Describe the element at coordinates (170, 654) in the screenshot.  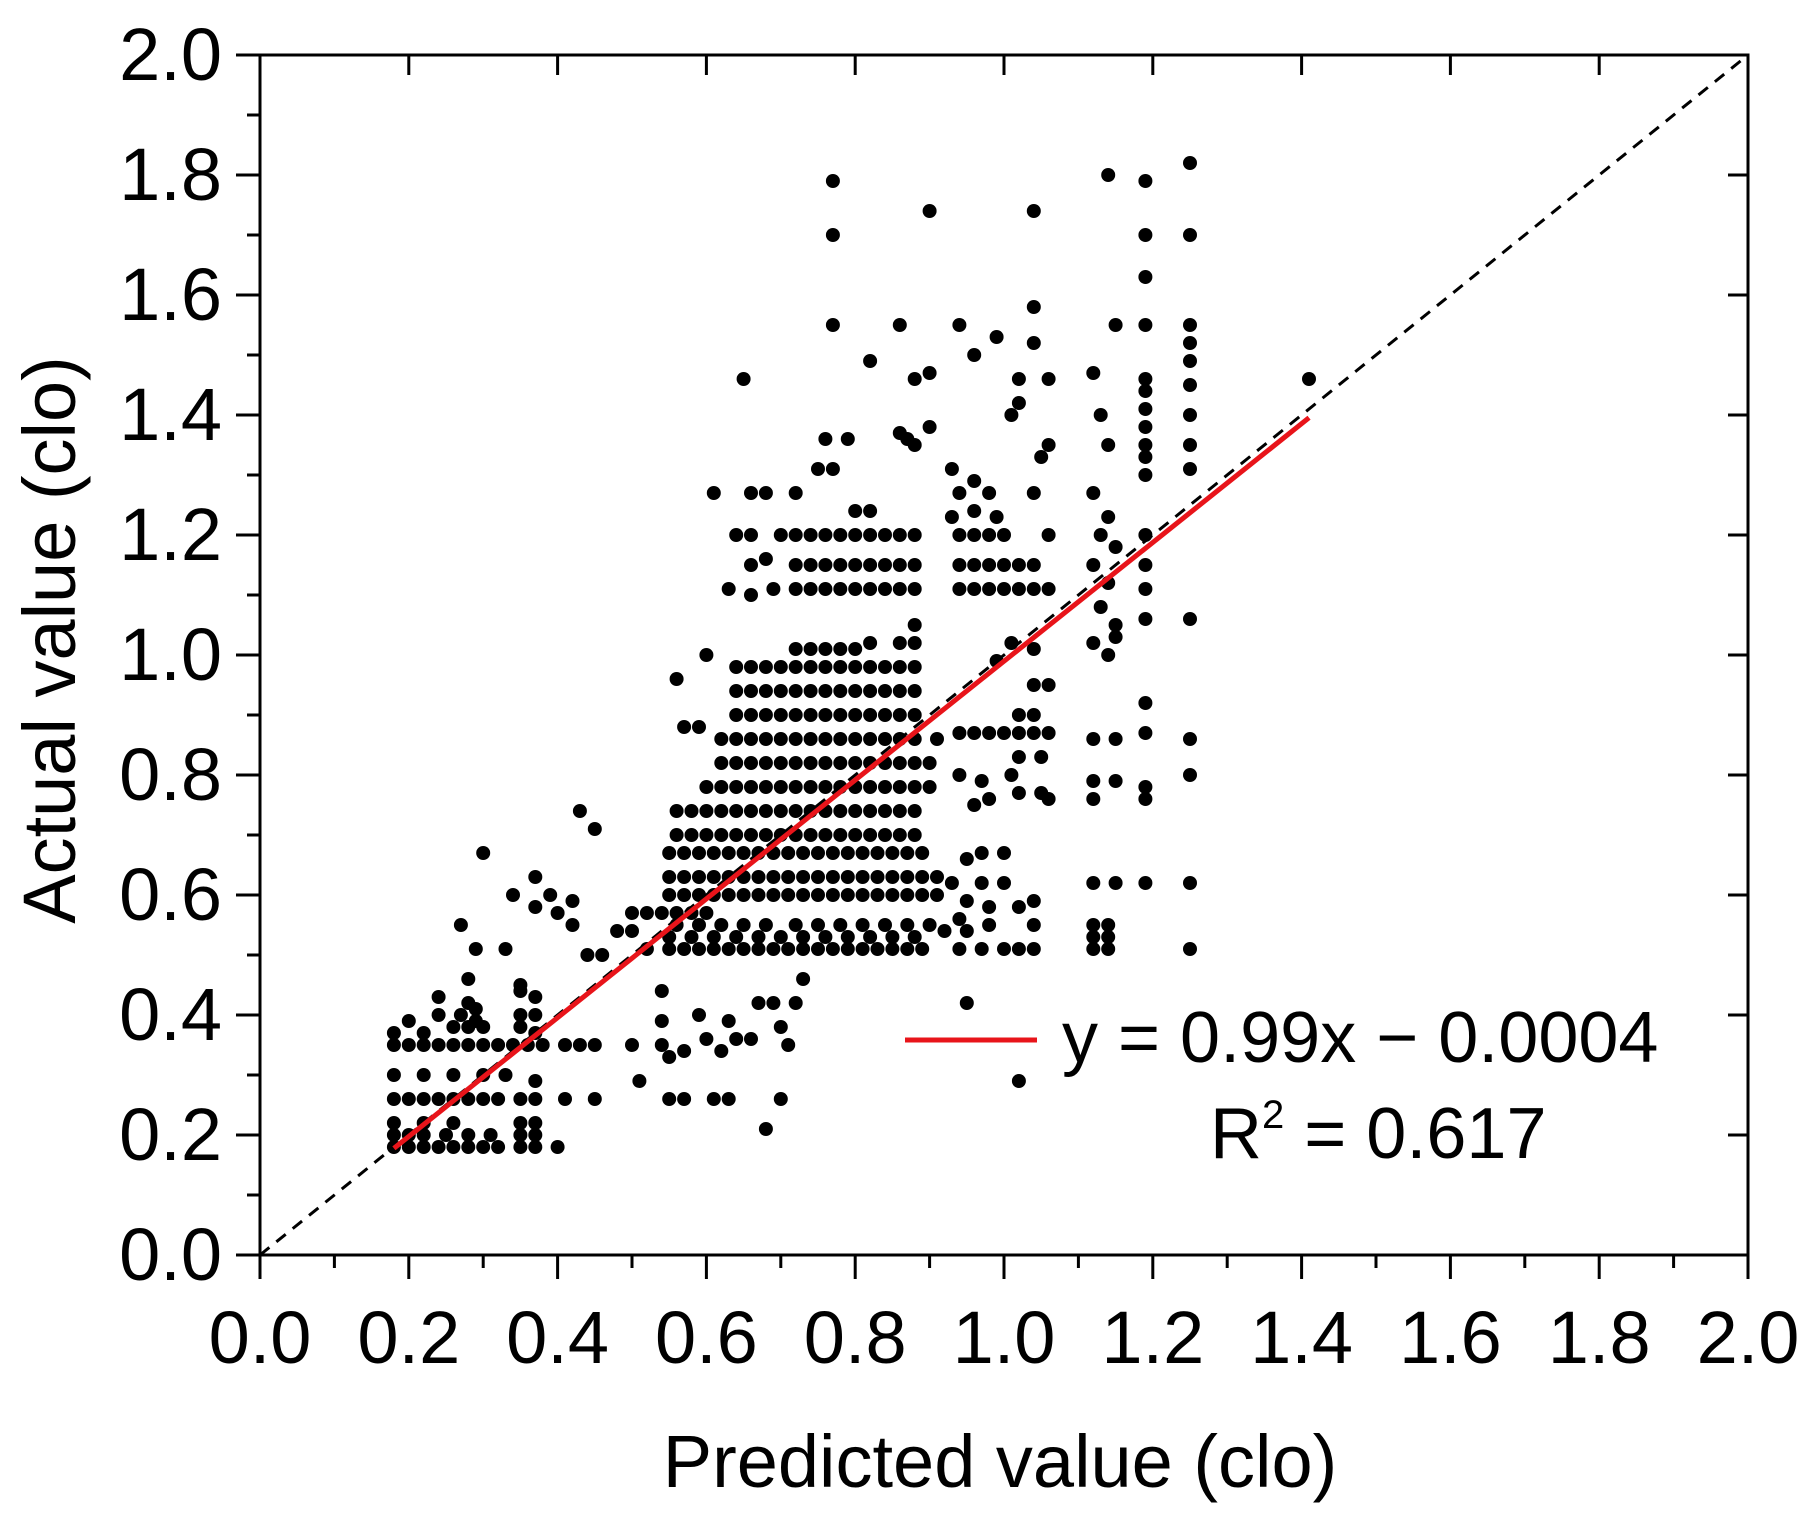
I see `y-tick-label: 1.0` at that location.